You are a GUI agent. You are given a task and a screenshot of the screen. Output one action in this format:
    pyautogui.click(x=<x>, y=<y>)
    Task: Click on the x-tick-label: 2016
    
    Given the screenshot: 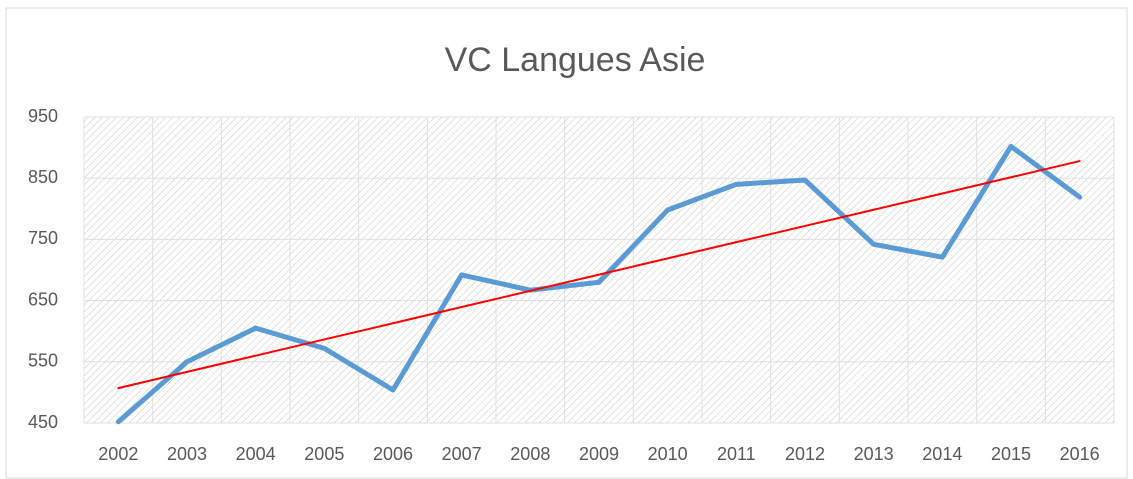 What is the action you would take?
    pyautogui.click(x=1080, y=454)
    